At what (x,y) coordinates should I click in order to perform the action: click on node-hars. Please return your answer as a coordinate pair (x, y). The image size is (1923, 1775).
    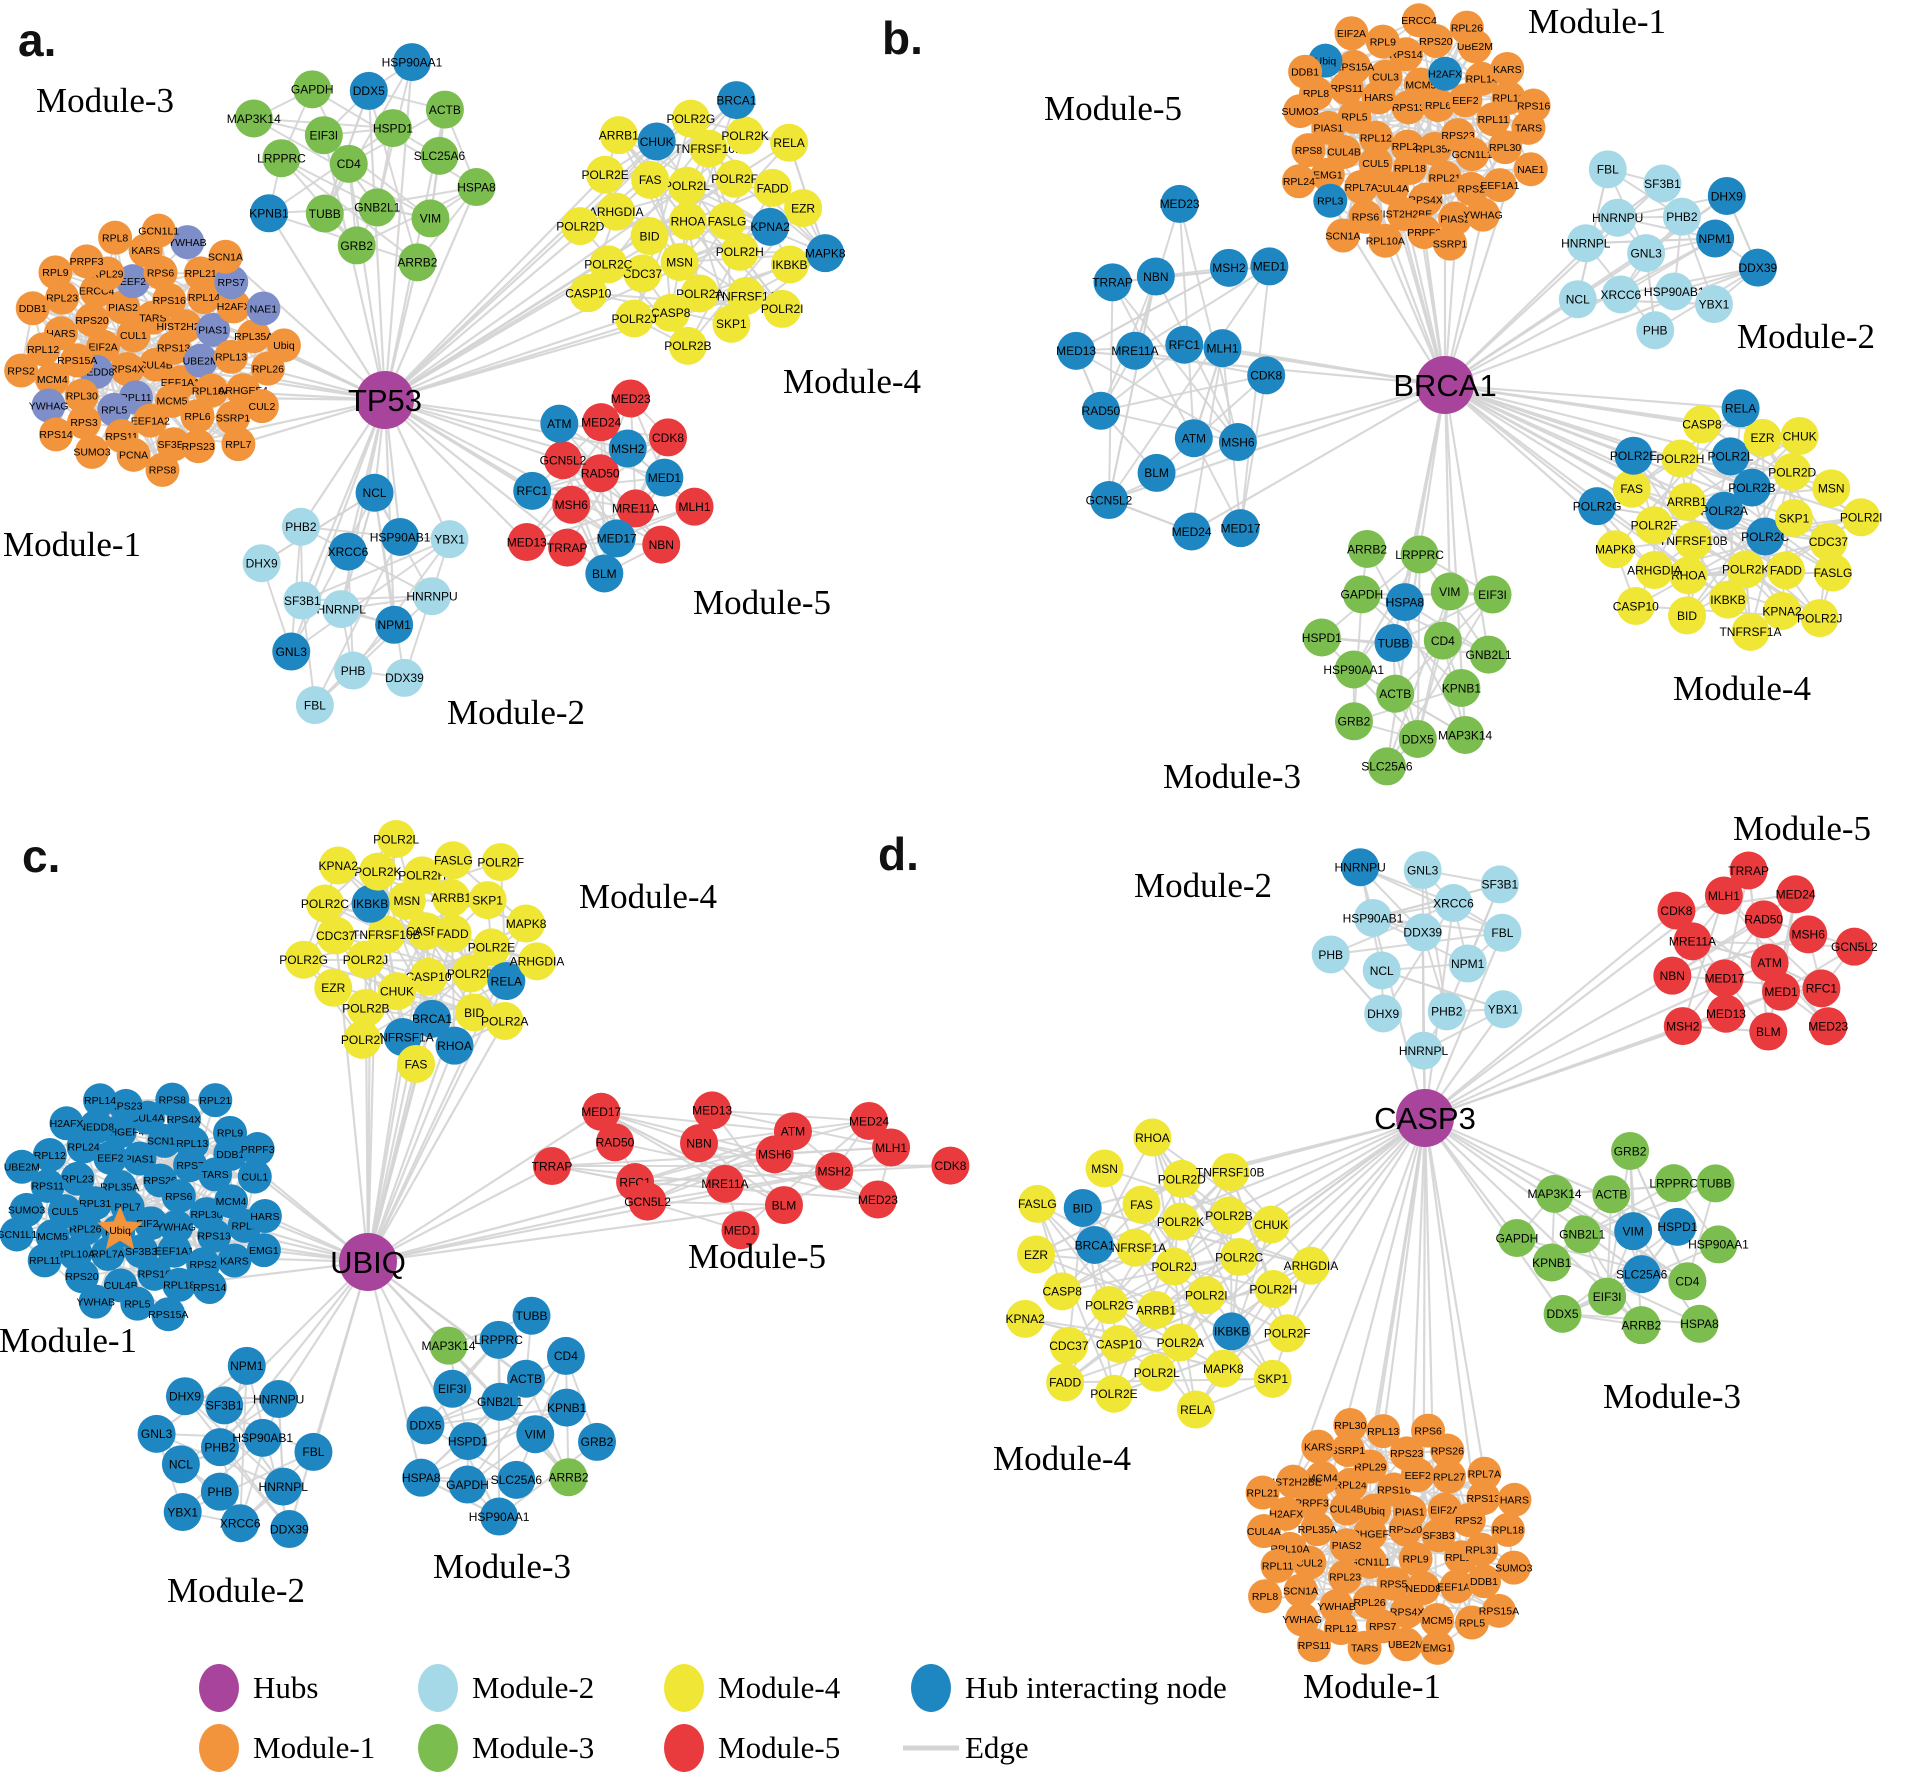
    Looking at the image, I should click on (1514, 1499).